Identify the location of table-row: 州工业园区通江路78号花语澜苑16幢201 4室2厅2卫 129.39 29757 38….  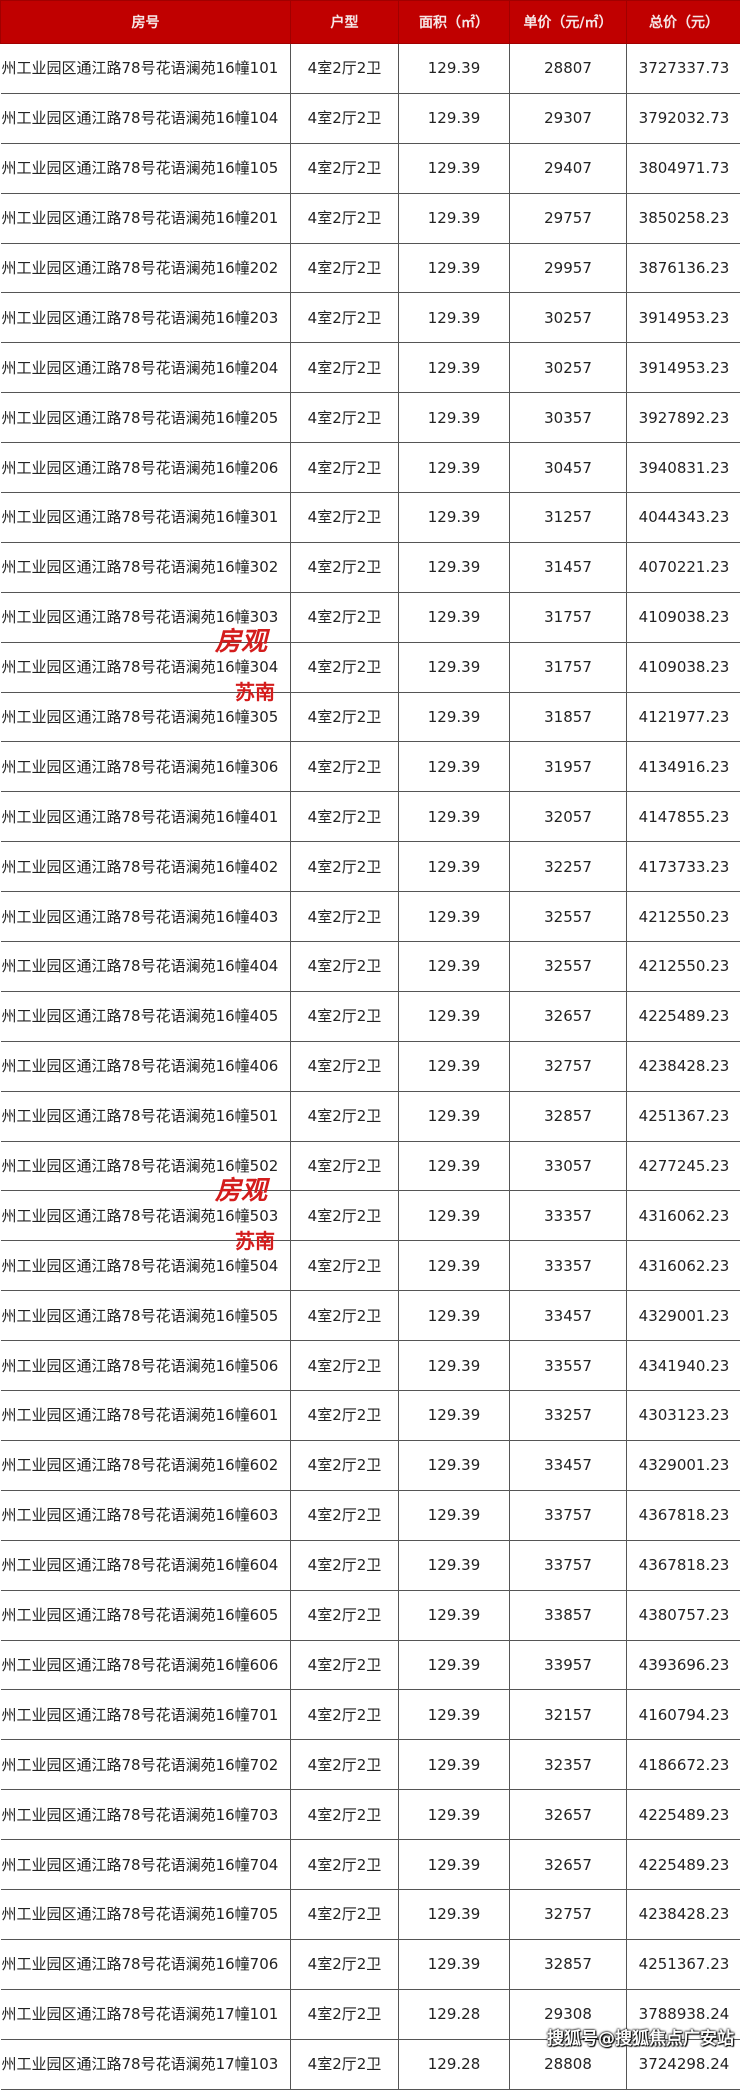
(370, 218).